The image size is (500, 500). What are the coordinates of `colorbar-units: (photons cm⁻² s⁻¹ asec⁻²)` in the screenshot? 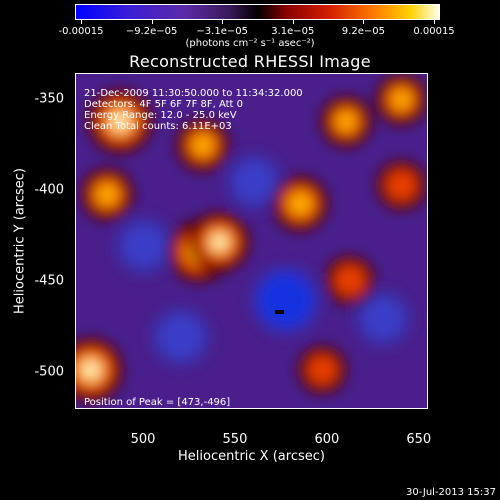 It's located at (250, 43).